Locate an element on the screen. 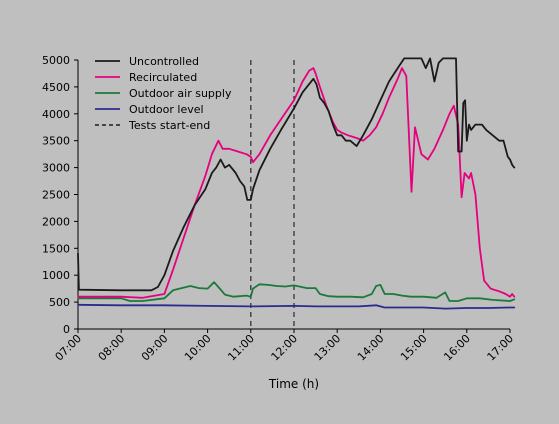 This screenshot has width=559, height=424. x-tick-label: 08:00 is located at coordinates (112, 348).